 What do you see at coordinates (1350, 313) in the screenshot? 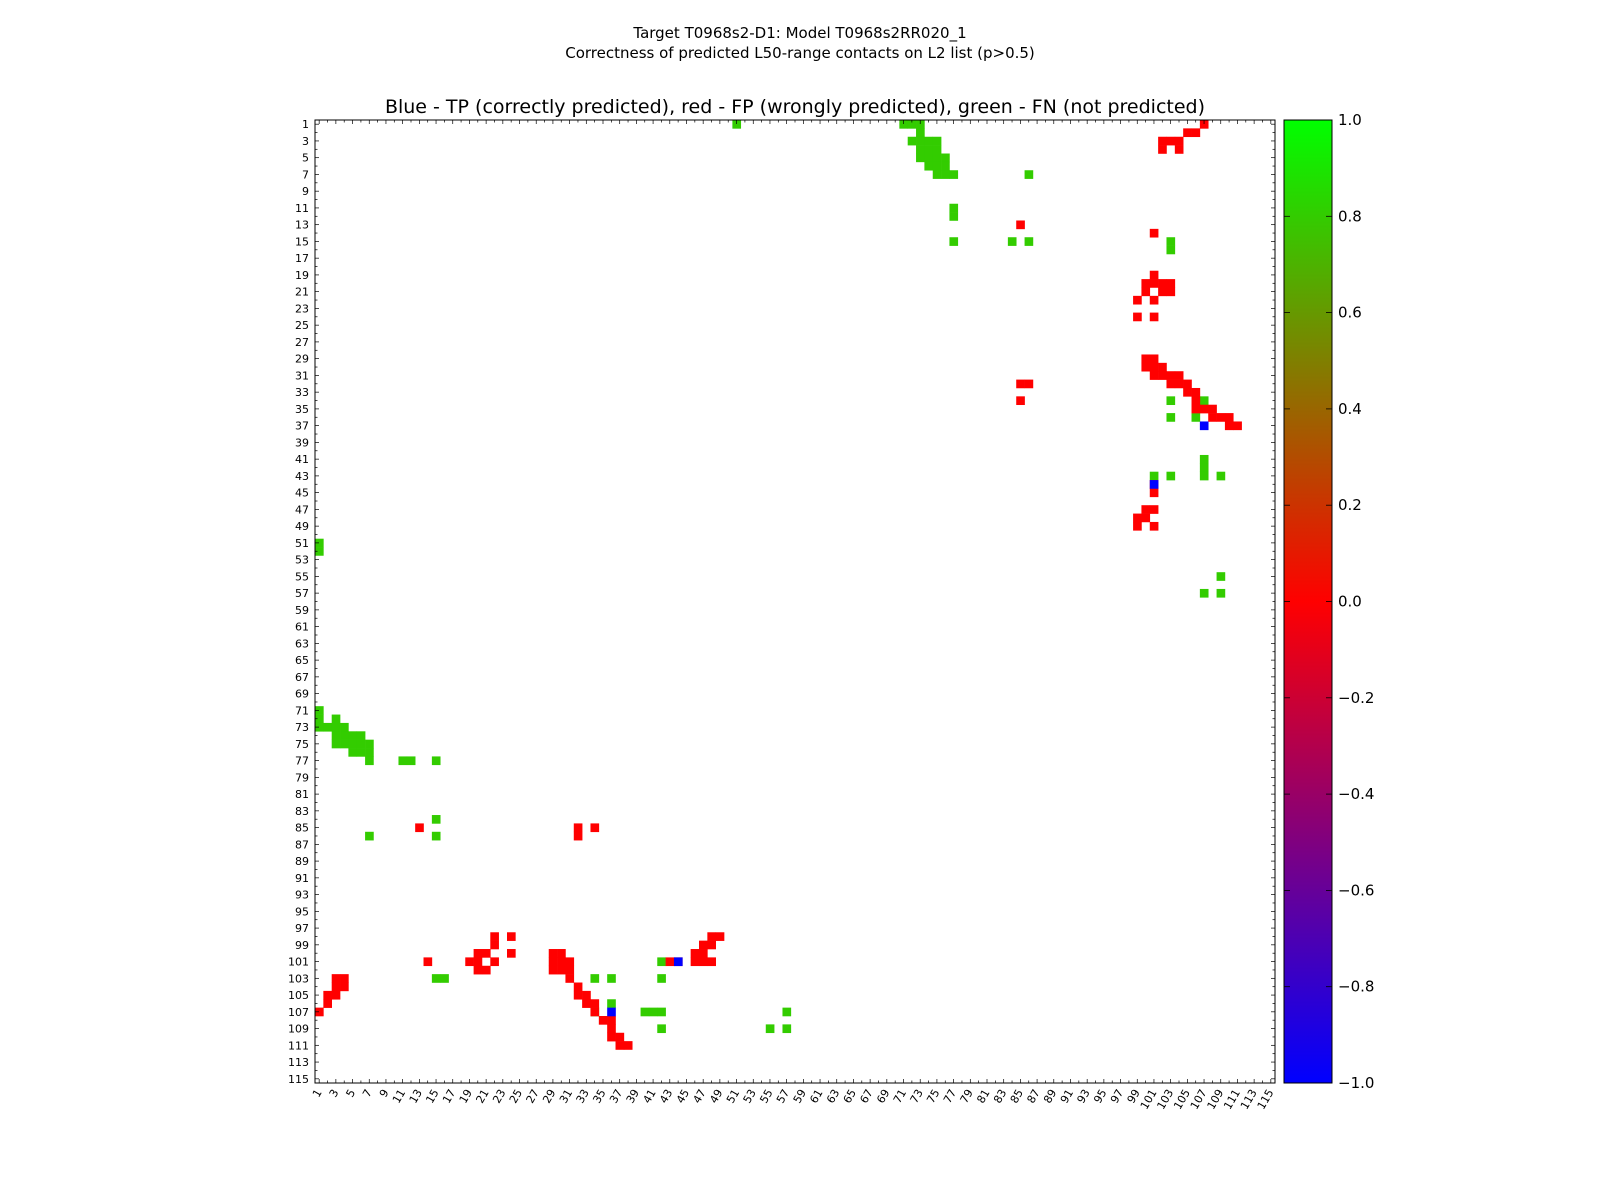
I see `colorbar-tick-label: 0.6` at bounding box center [1350, 313].